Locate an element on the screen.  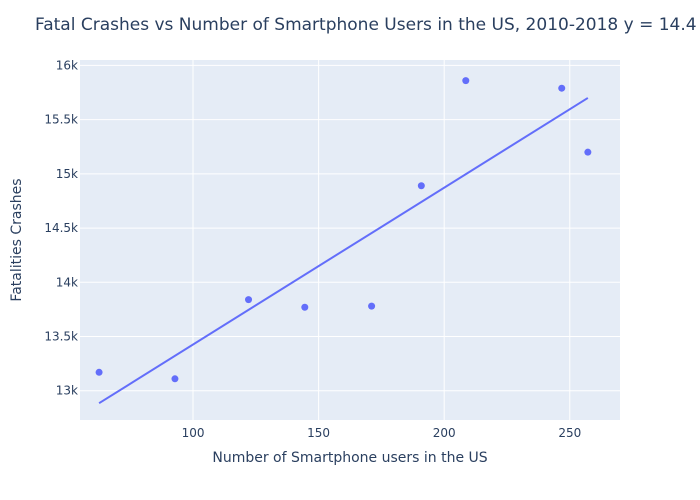
x-tick-label: 250 is located at coordinates (569, 433).